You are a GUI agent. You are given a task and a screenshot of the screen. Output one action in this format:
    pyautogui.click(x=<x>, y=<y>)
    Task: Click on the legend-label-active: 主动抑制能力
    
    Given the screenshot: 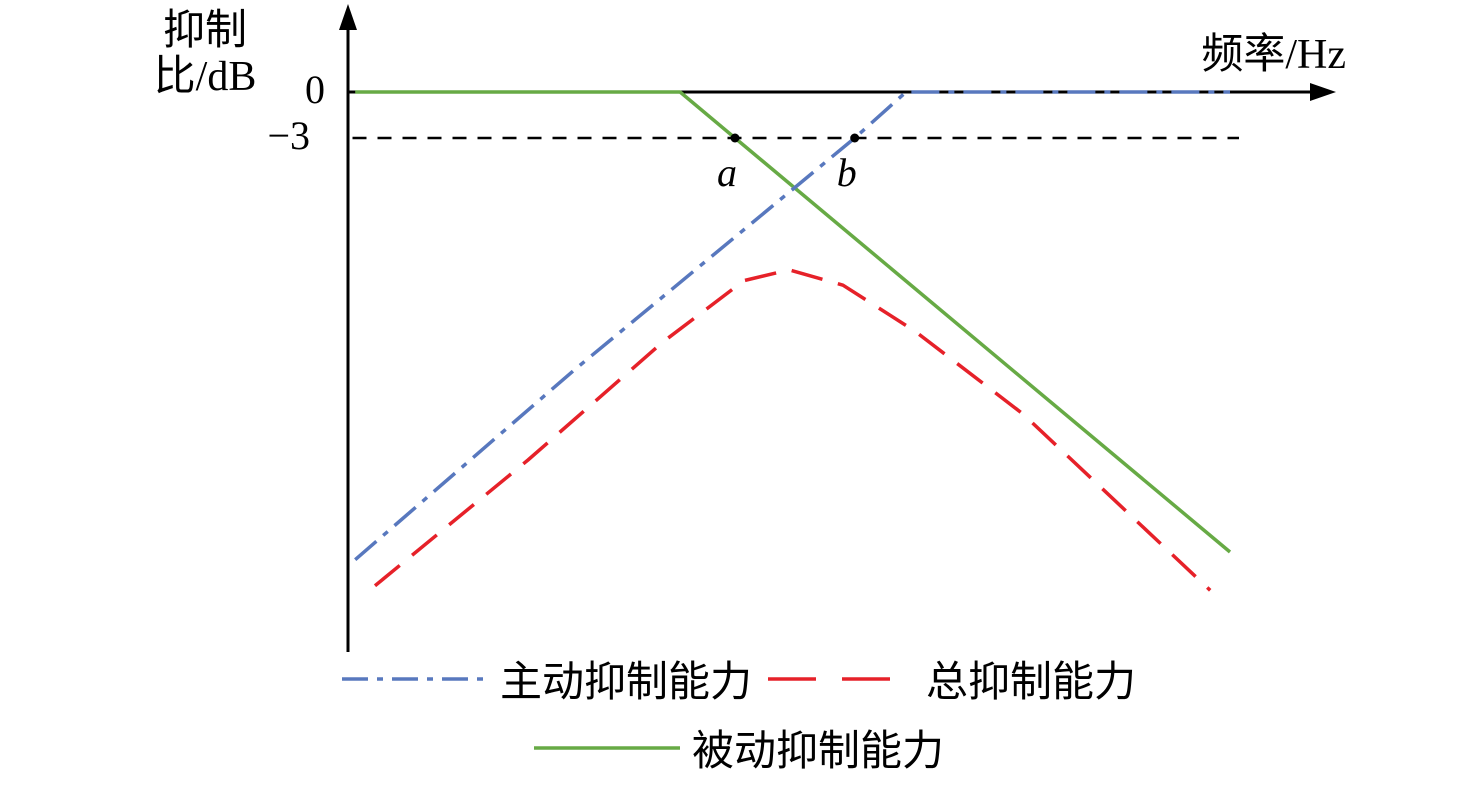 What is the action you would take?
    pyautogui.click(x=625, y=683)
    